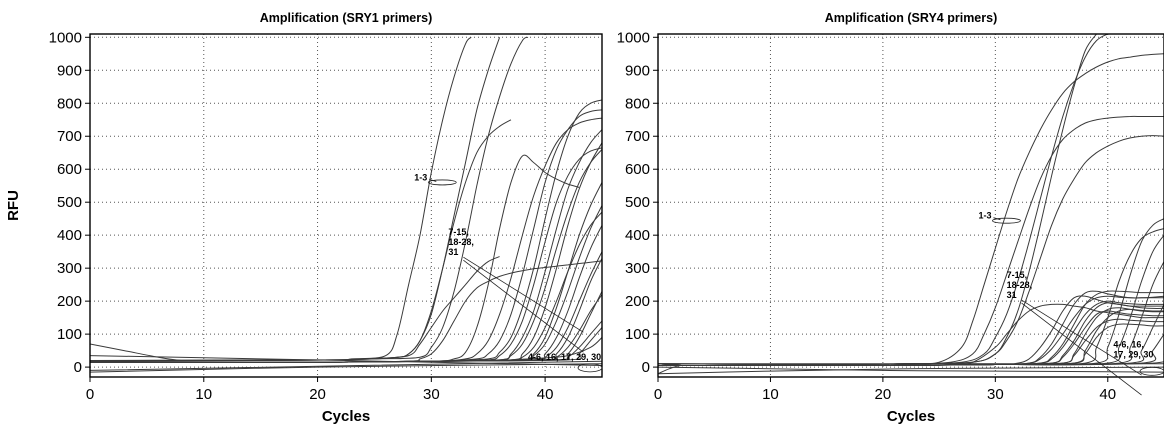 This screenshot has height=426, width=1164. I want to click on chart-title: Amplification (SRY1 primers), so click(346, 18).